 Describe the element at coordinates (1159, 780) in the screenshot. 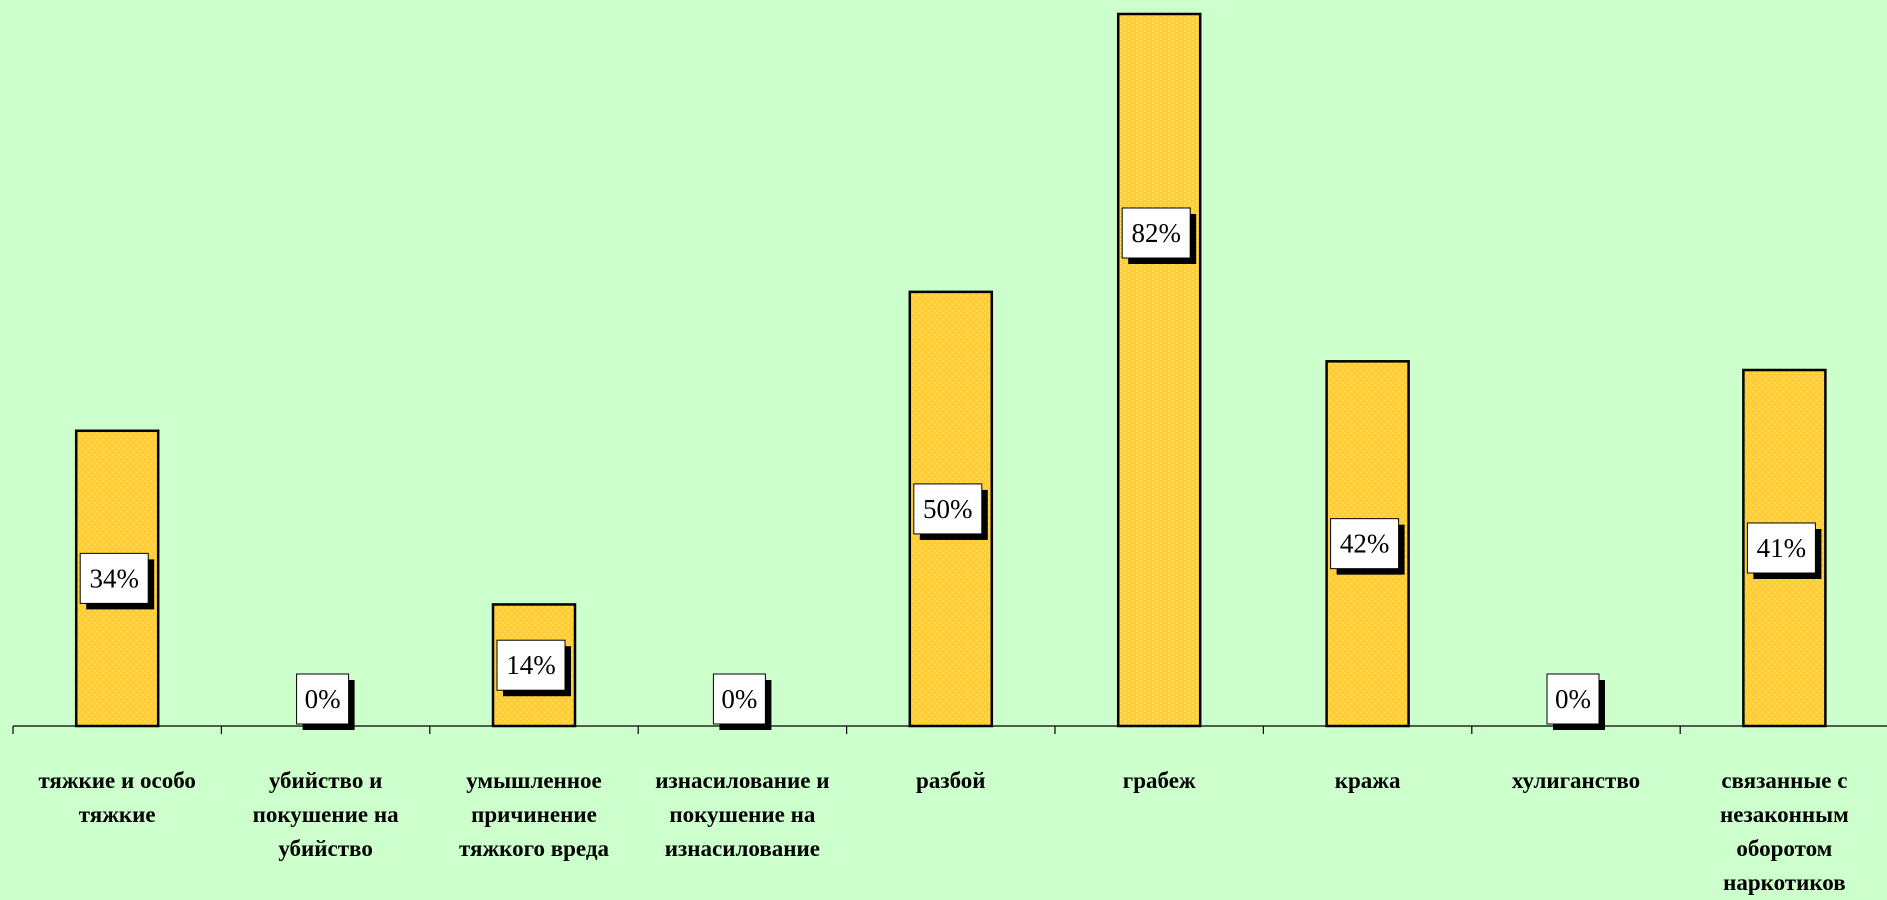

I see `x-tick-label: грабеж` at that location.